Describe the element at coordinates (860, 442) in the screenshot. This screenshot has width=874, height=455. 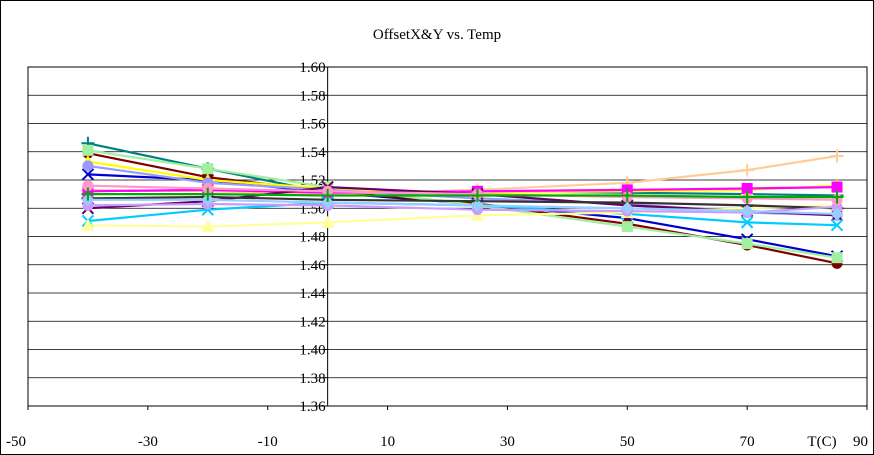
I see `x-tick-label-7: 90` at that location.